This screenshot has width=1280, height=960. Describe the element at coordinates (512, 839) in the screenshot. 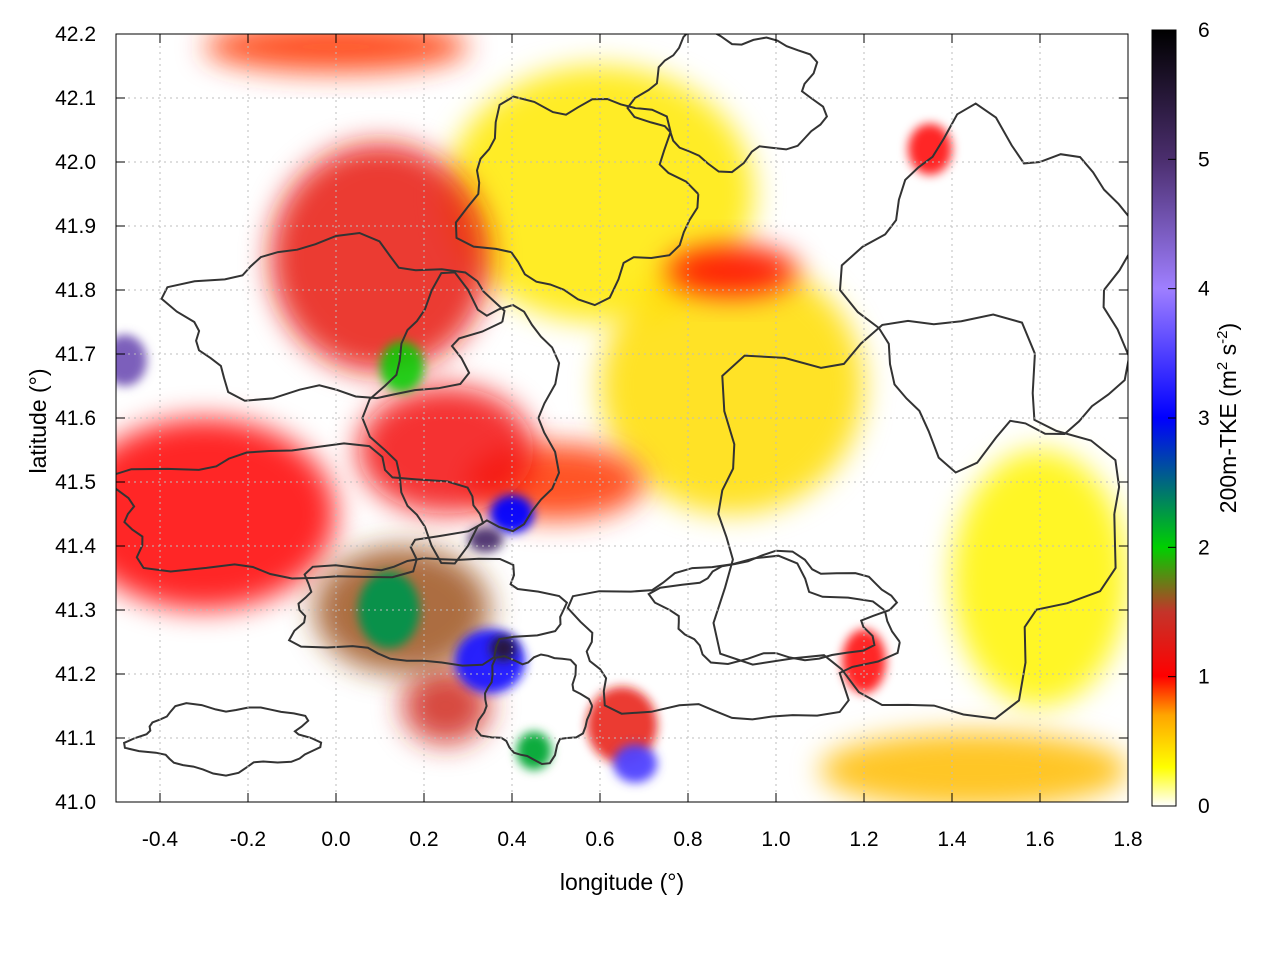

I see `x-tick-label-4: 0.4` at that location.